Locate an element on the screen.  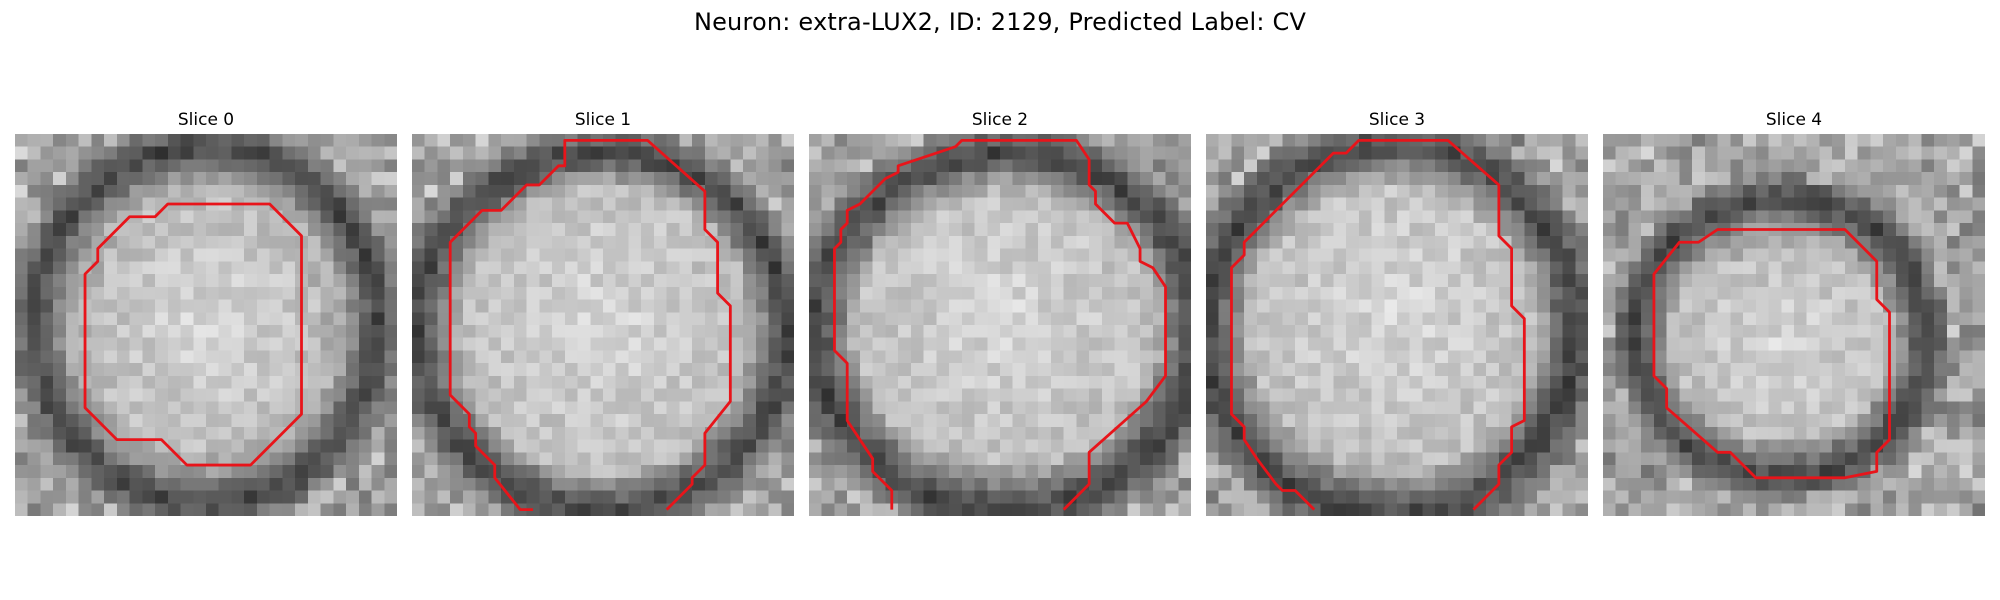
slice-panel-3: Slice 3 is located at coordinates (1397, 312).